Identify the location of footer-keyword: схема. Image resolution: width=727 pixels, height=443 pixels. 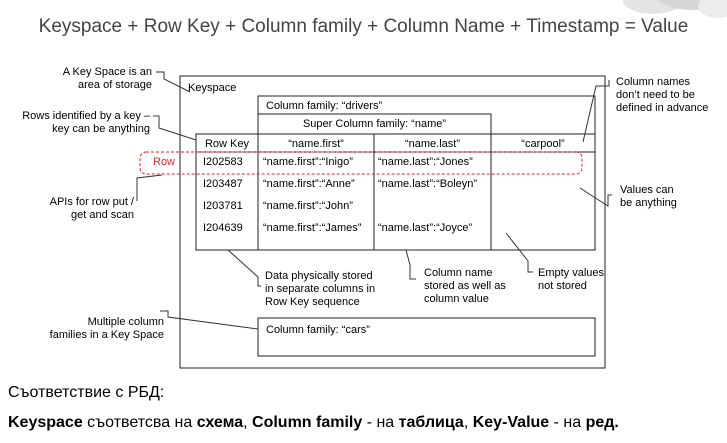
(220, 422).